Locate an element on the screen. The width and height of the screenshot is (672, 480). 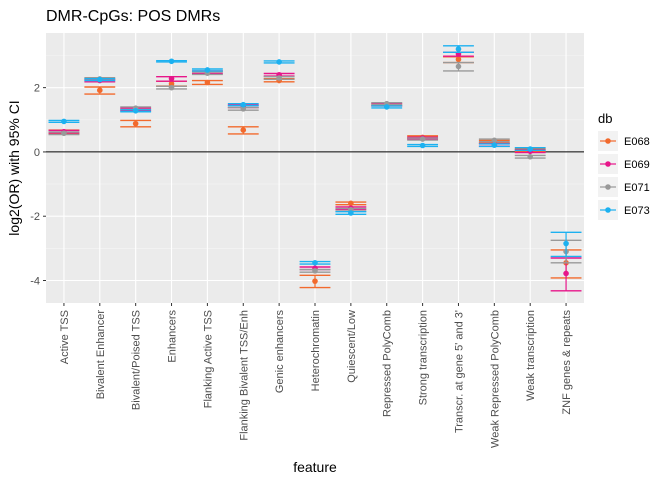
legend-item-E071: E071 is located at coordinates (624, 187).